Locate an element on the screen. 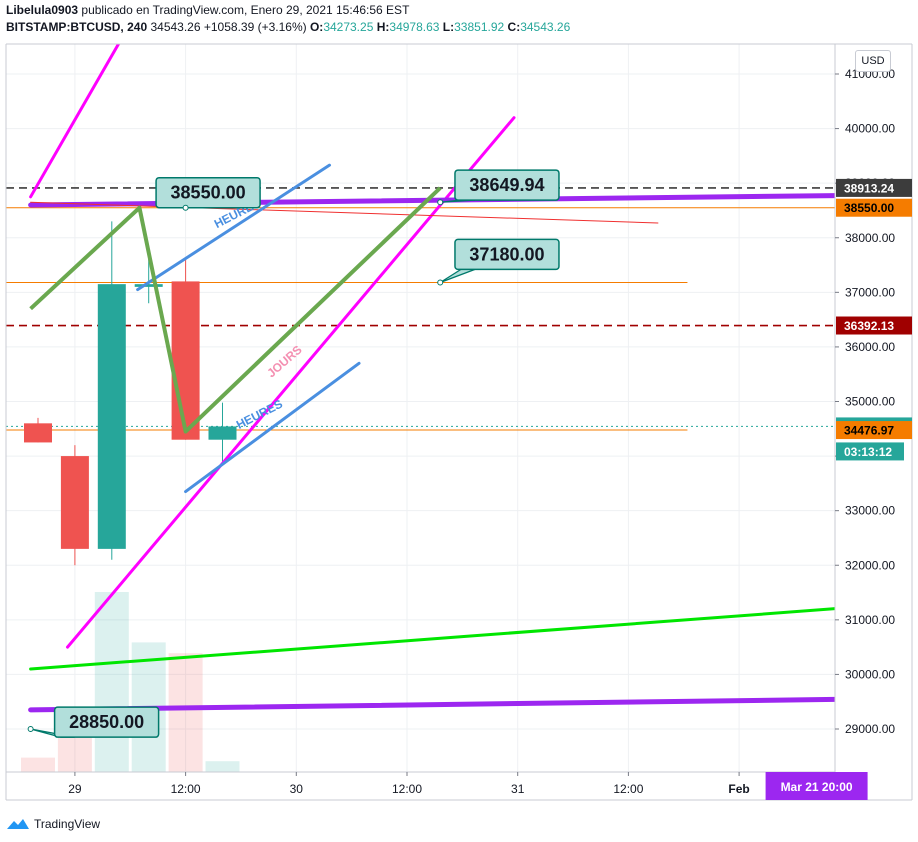 This screenshot has width=918, height=842. y-tick-label: 36000.00 is located at coordinates (870, 347).